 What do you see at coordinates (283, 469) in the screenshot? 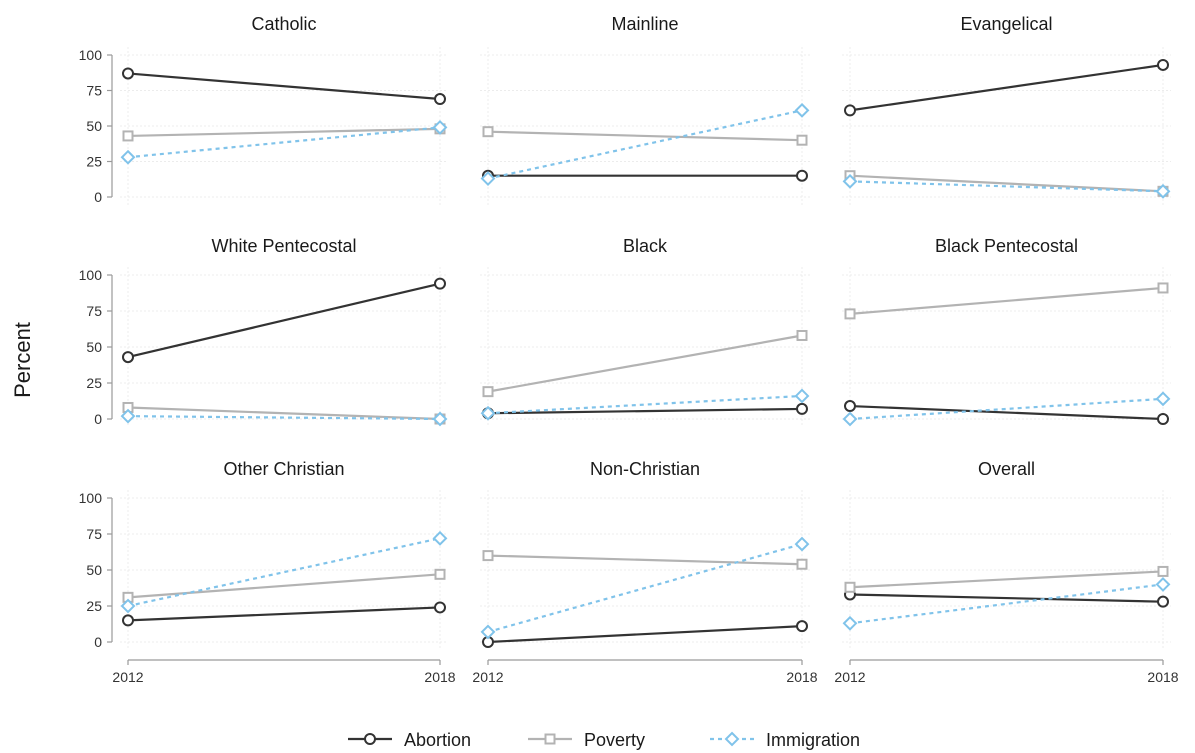
I see `panel-title: Other Christian` at bounding box center [283, 469].